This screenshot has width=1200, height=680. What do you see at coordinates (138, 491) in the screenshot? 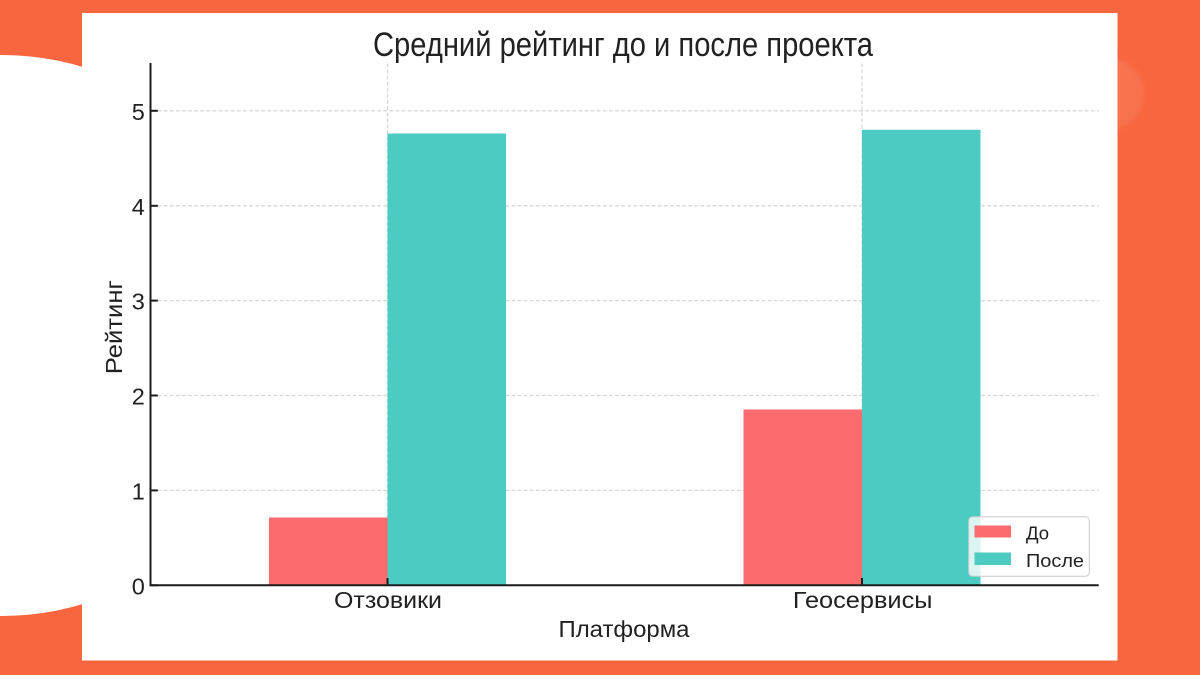
I see `svg-text: 1` at bounding box center [138, 491].